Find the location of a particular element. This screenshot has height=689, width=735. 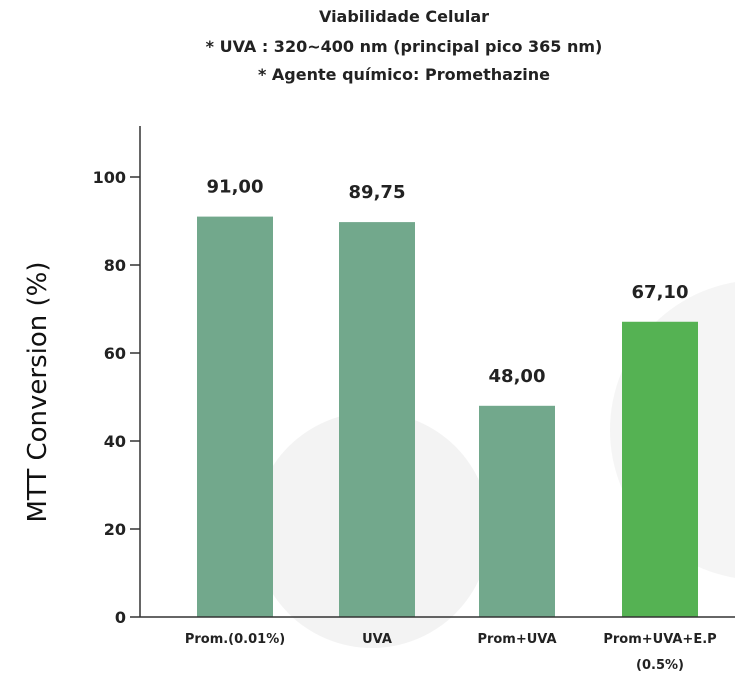

category-label: Prom+UVA is located at coordinates (516, 639).